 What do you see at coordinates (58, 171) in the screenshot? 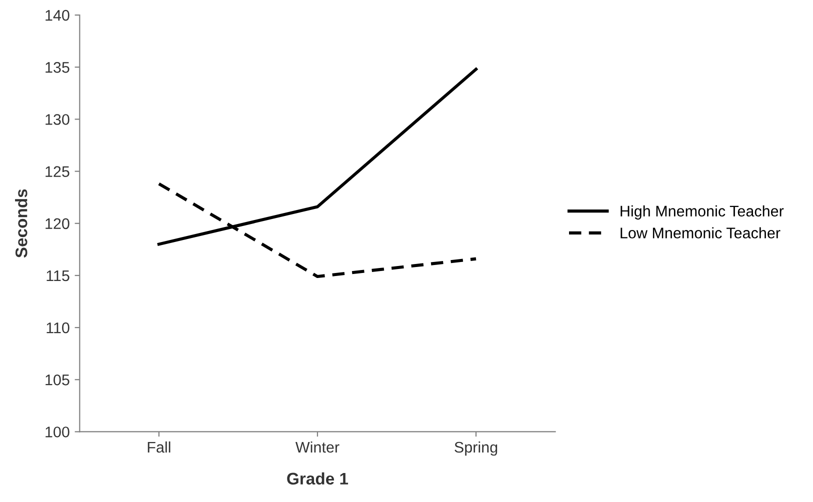
I see `y-tick-label: 125` at bounding box center [58, 171].